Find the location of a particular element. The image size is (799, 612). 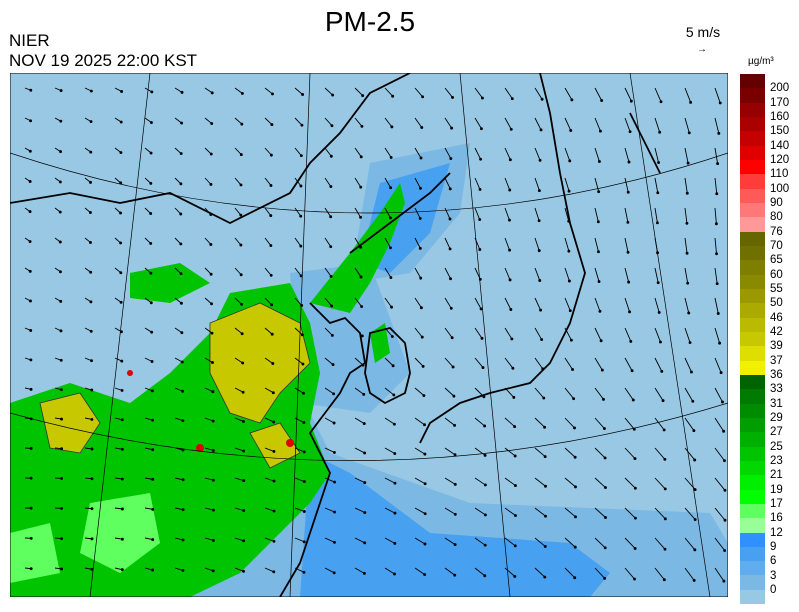

legend-label: 25 is located at coordinates (776, 446).